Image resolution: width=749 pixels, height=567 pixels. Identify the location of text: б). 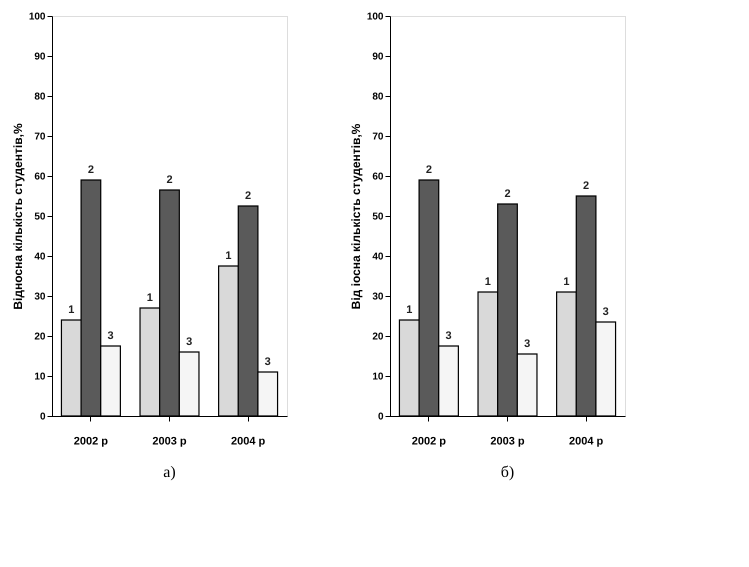
(507, 472).